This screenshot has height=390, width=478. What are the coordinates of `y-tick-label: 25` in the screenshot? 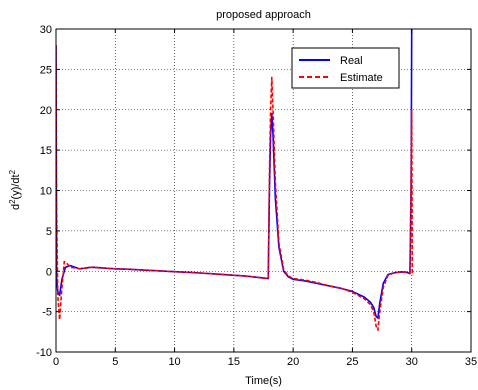 It's located at (46, 70).